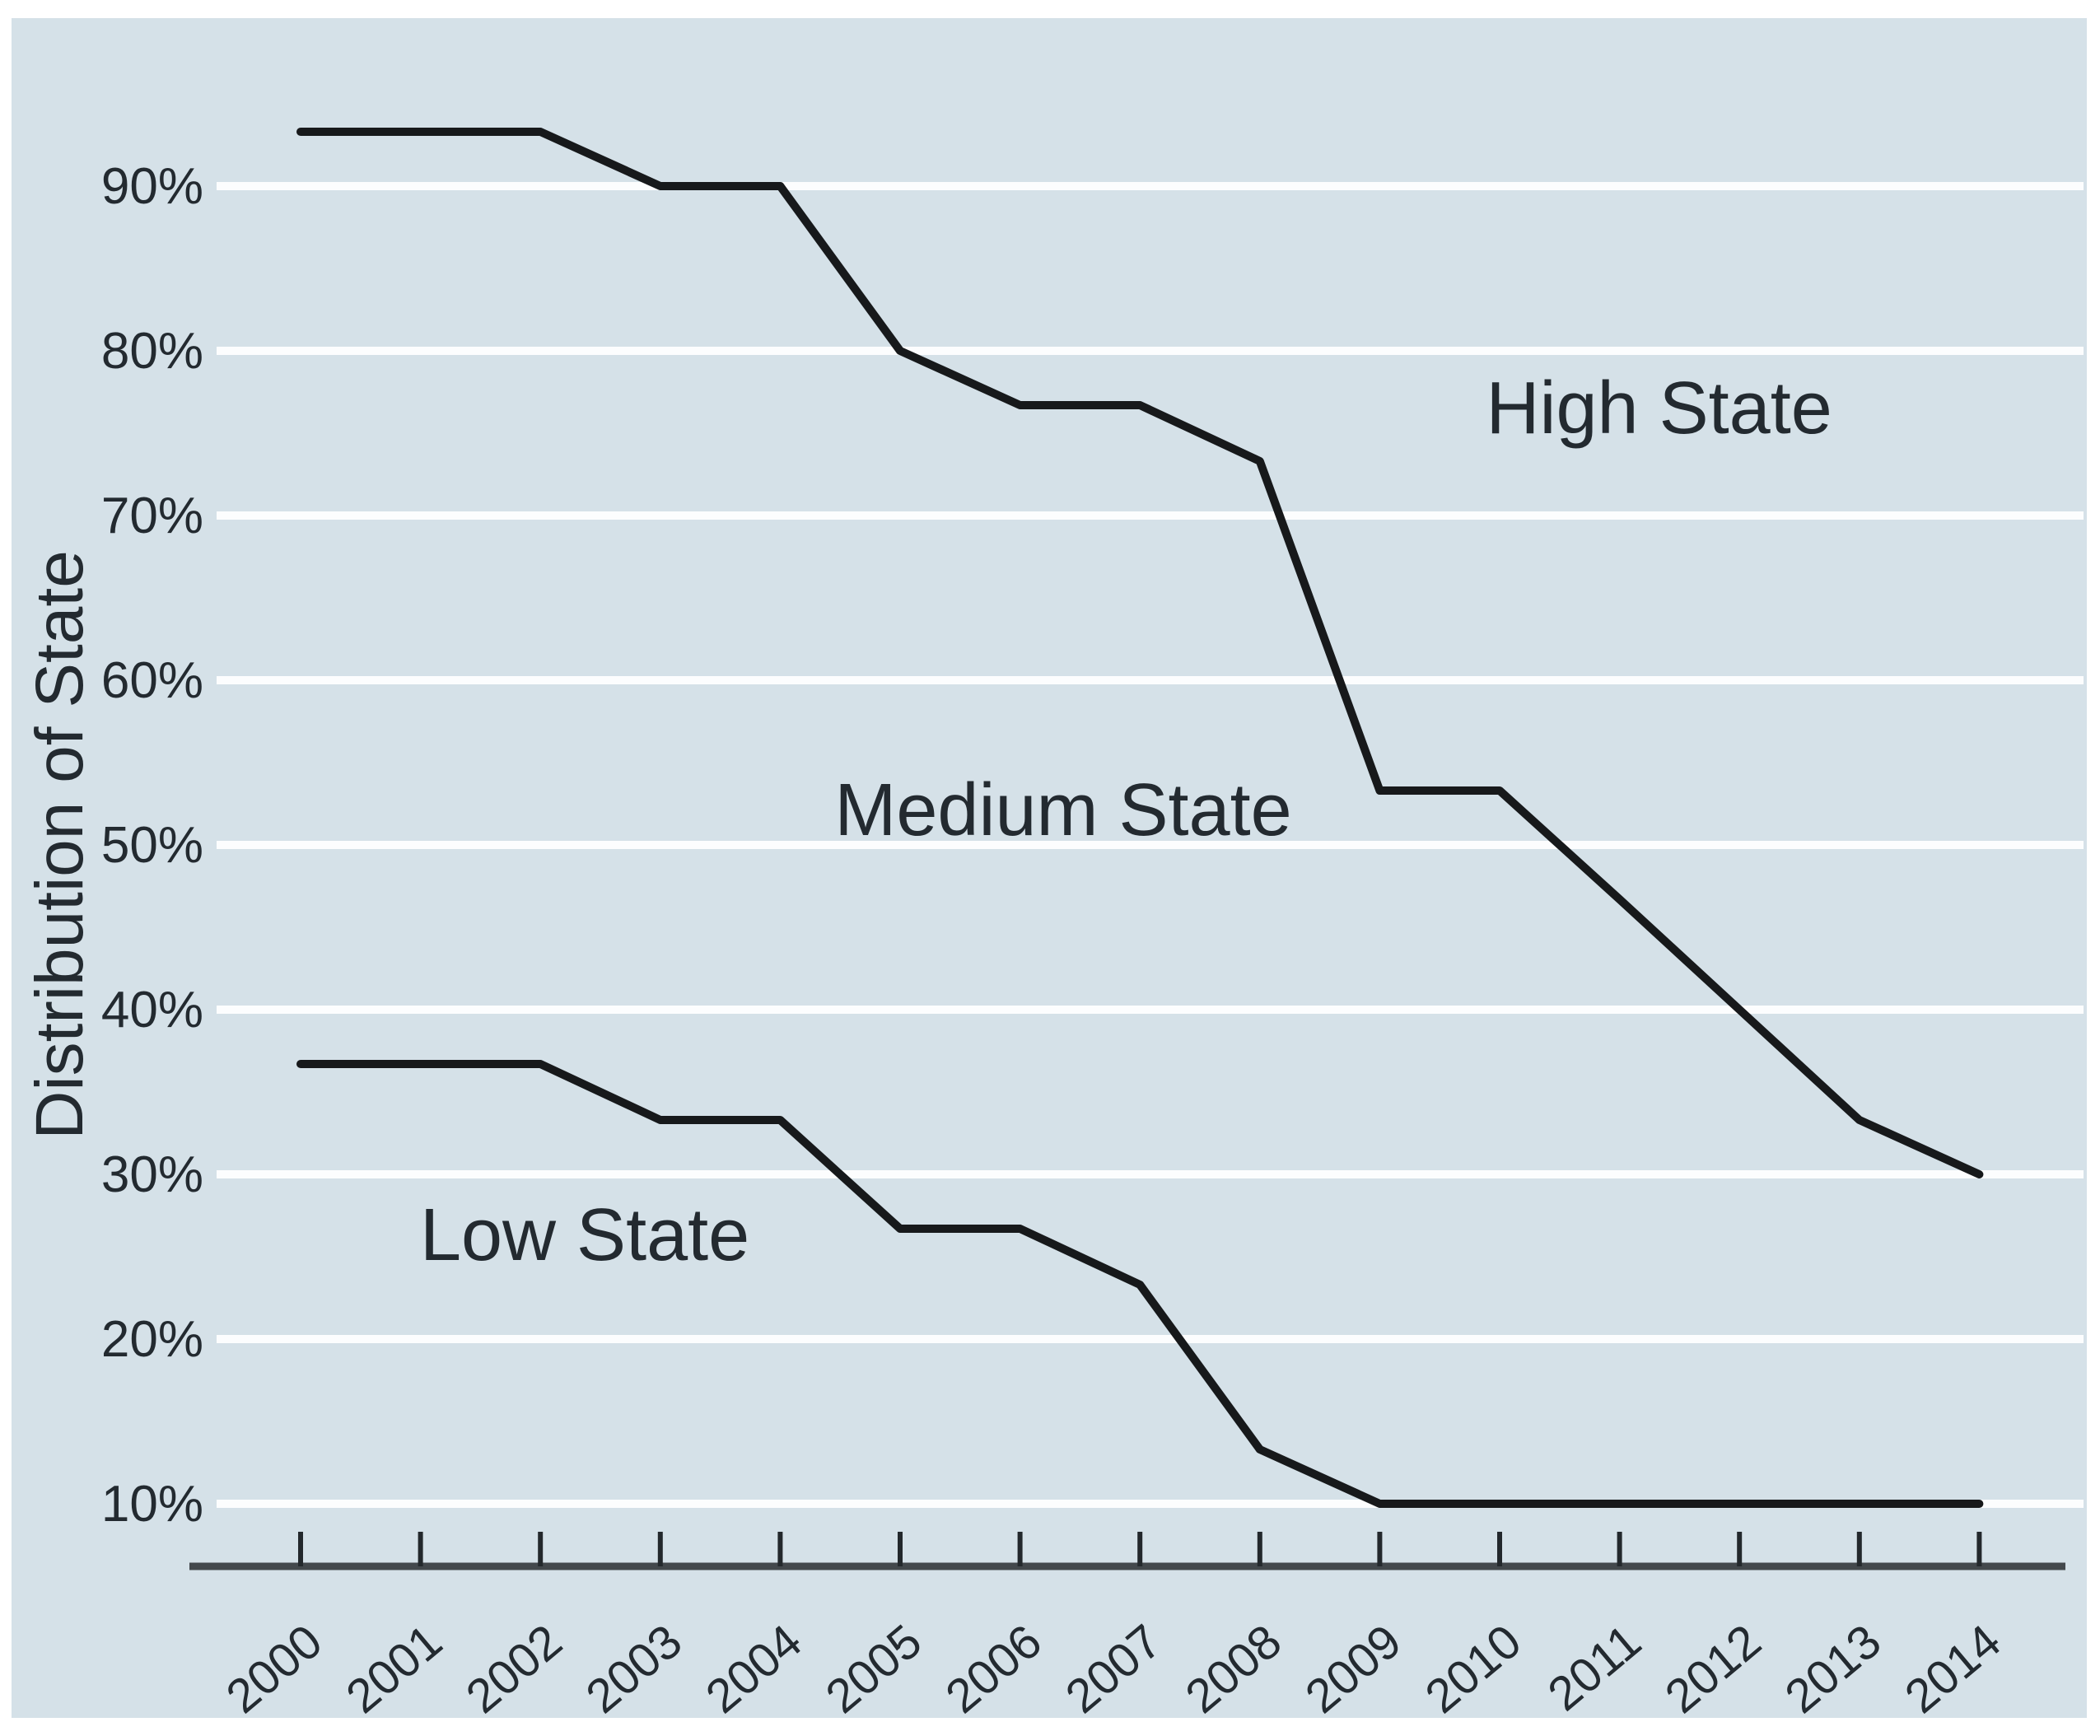 This screenshot has width=2100, height=1736. What do you see at coordinates (1140, 1549) in the screenshot?
I see `x-axis-tick-marks` at bounding box center [1140, 1549].